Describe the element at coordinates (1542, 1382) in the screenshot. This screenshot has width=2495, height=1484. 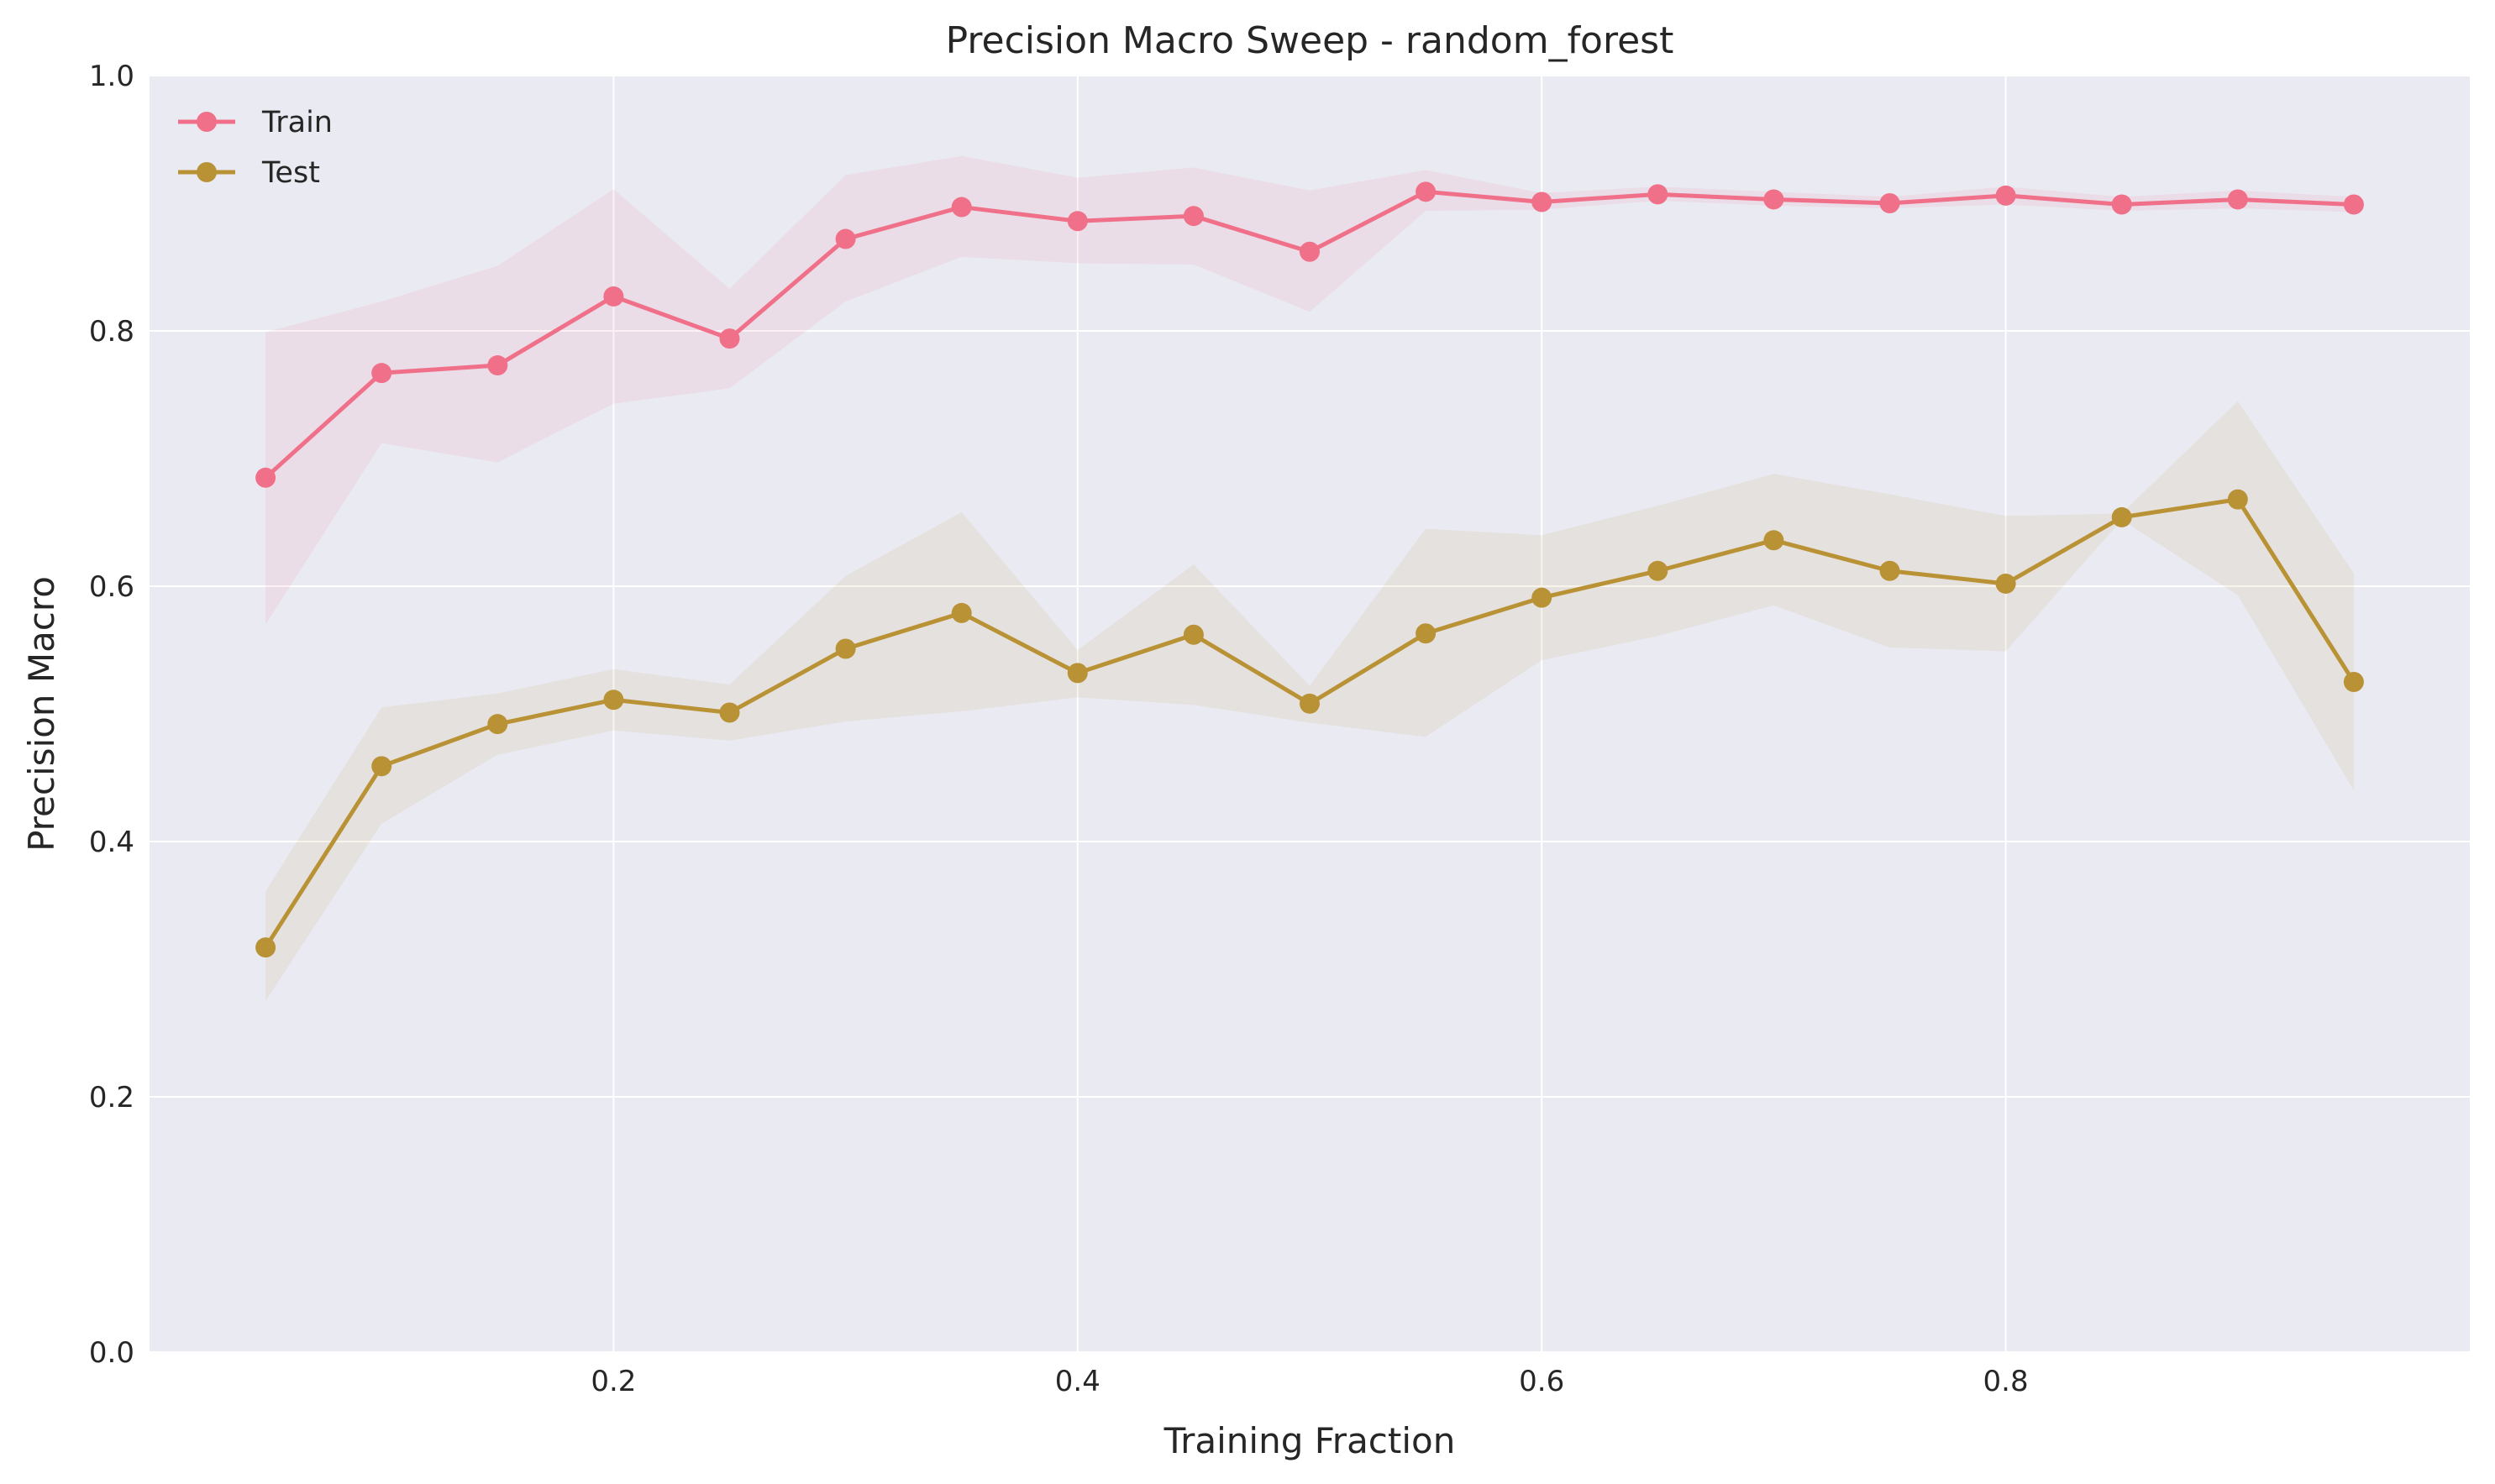
I see `x-tick-label: 0.6` at that location.